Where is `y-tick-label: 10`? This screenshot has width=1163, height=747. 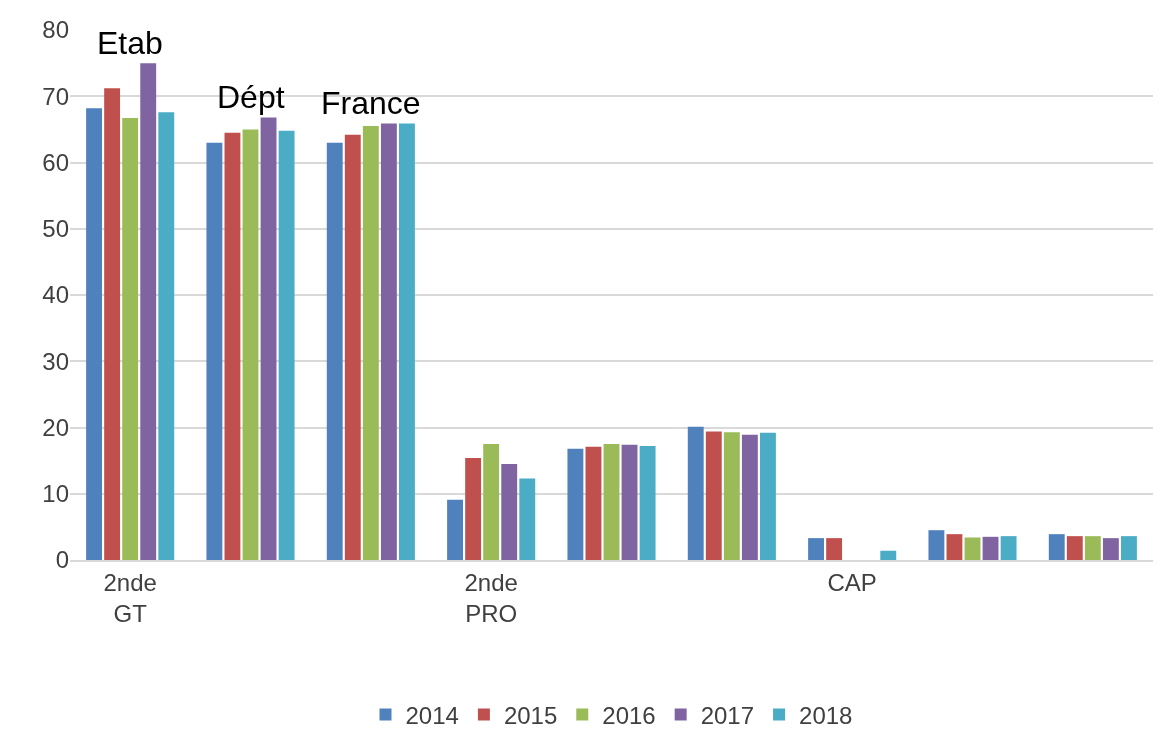
y-tick-label: 10 is located at coordinates (55, 494).